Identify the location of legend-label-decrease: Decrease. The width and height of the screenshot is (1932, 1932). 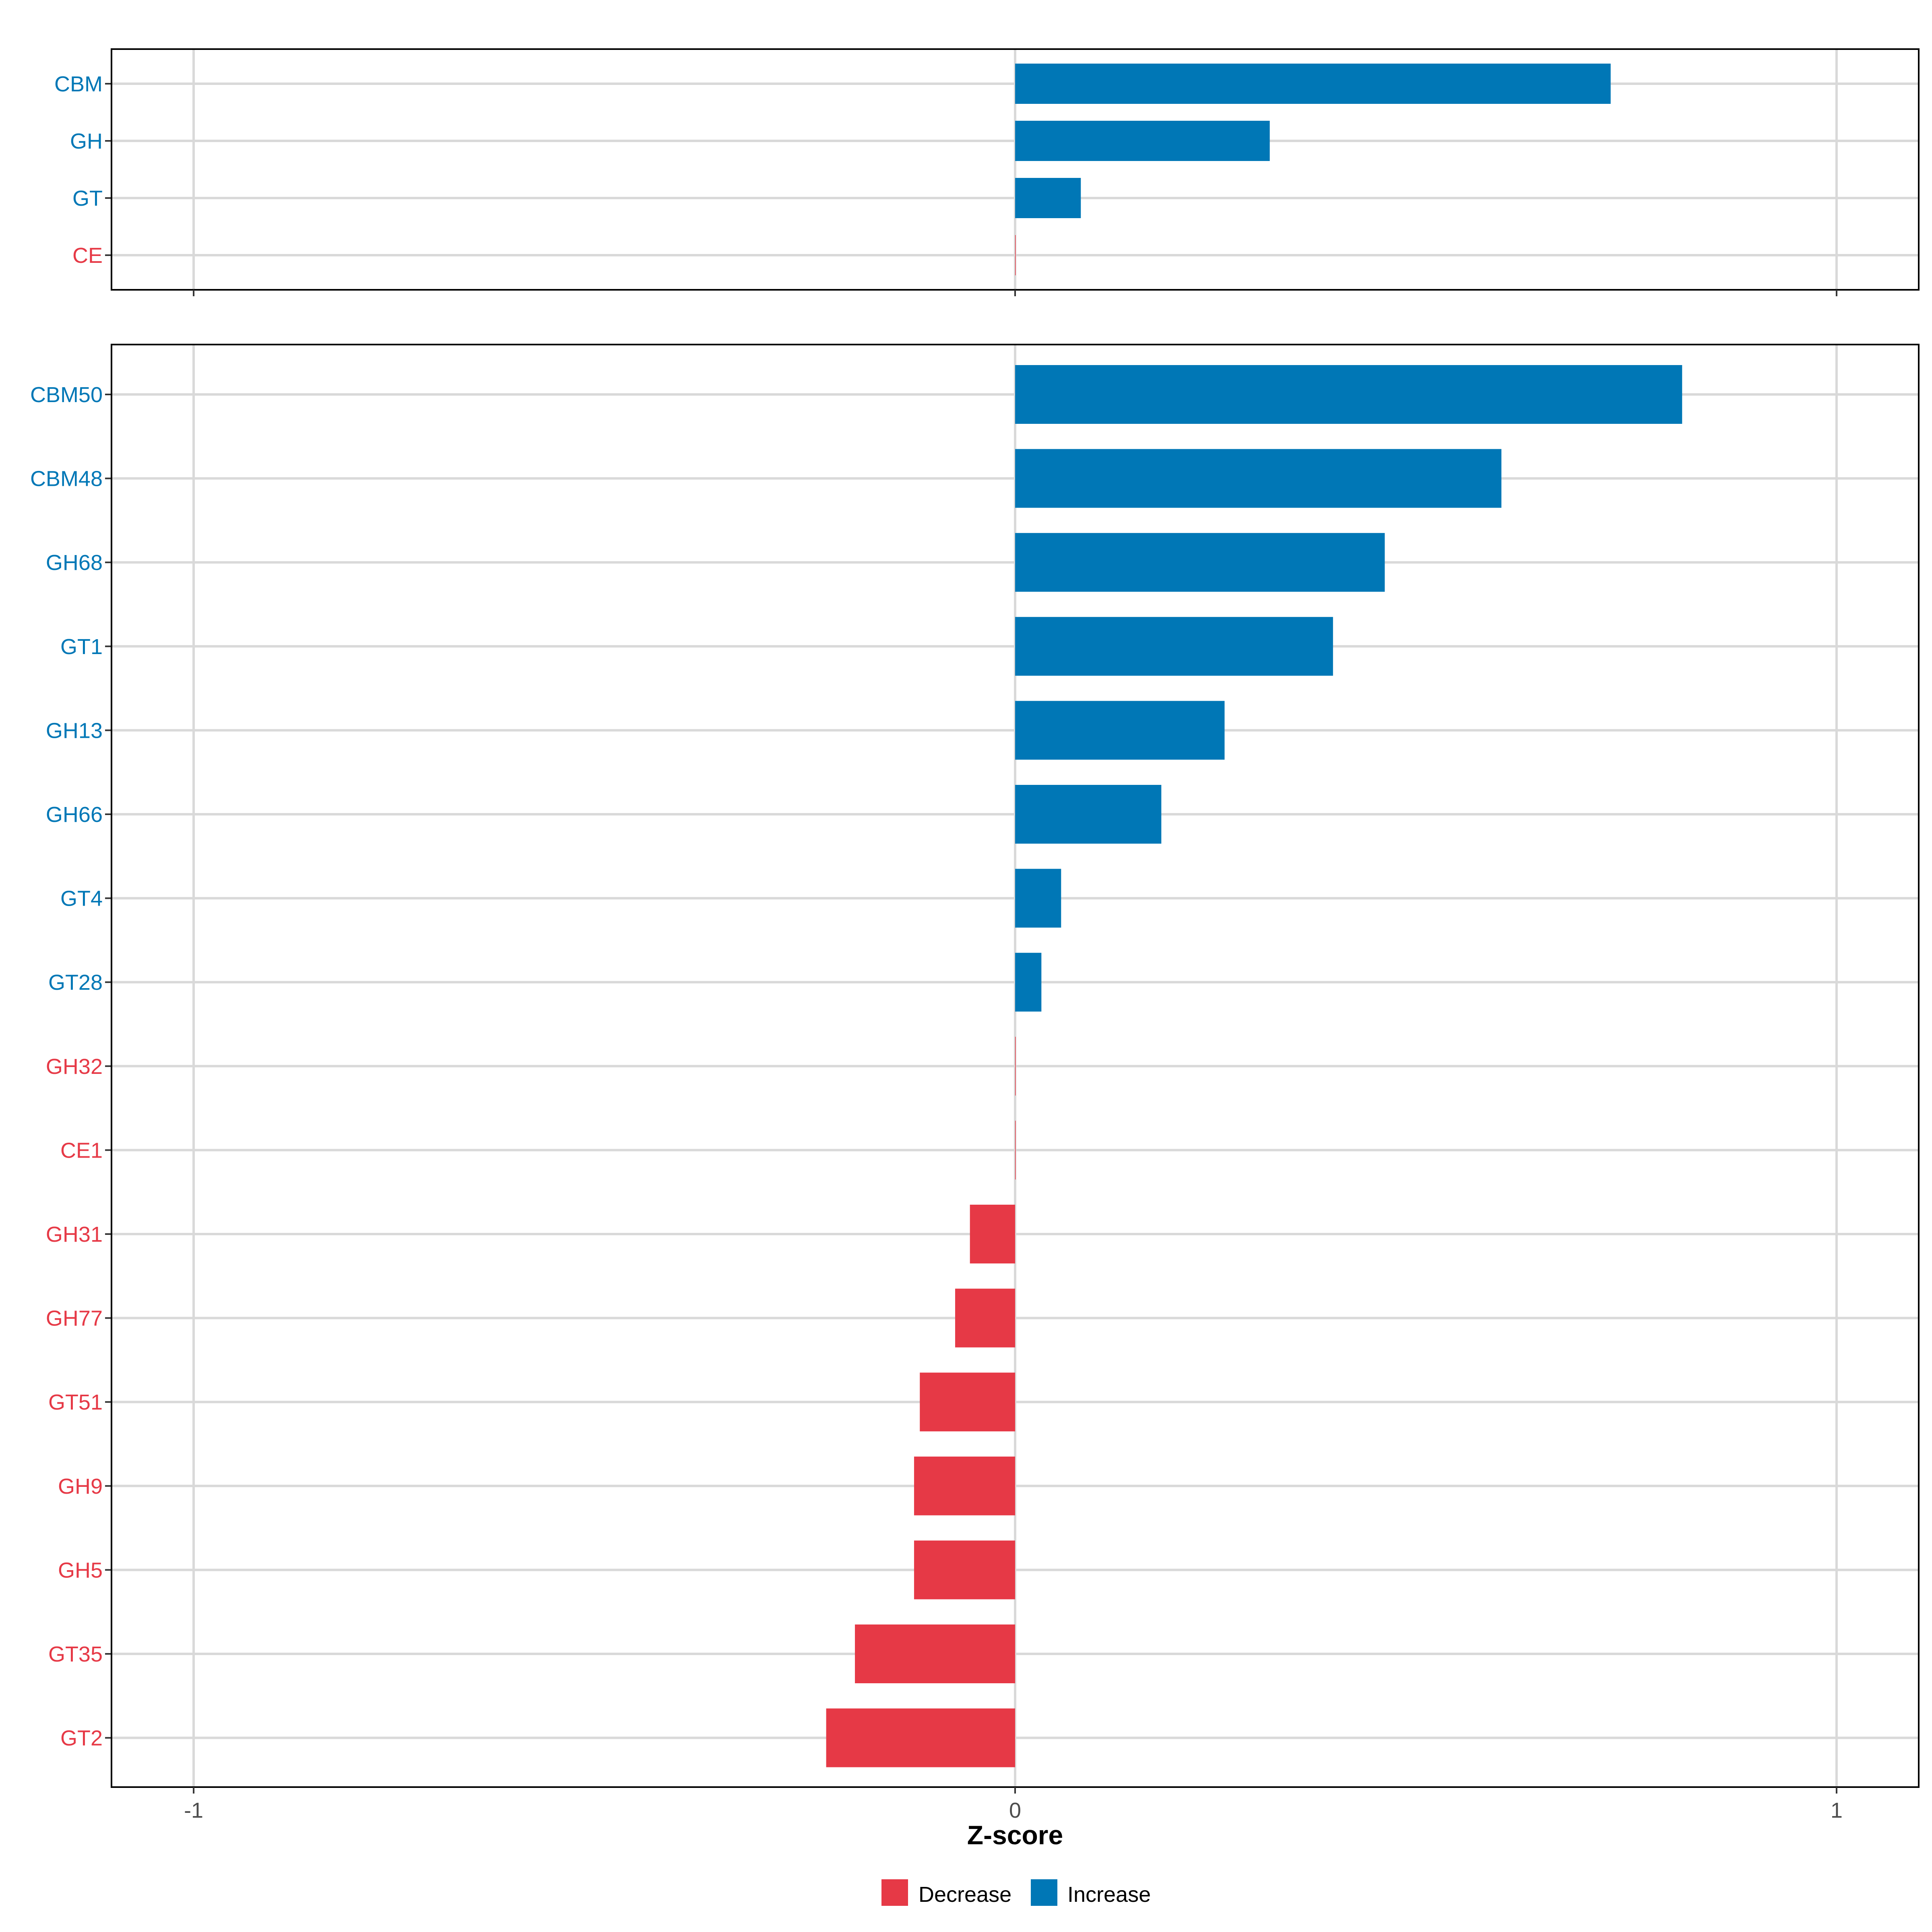
(965, 1894).